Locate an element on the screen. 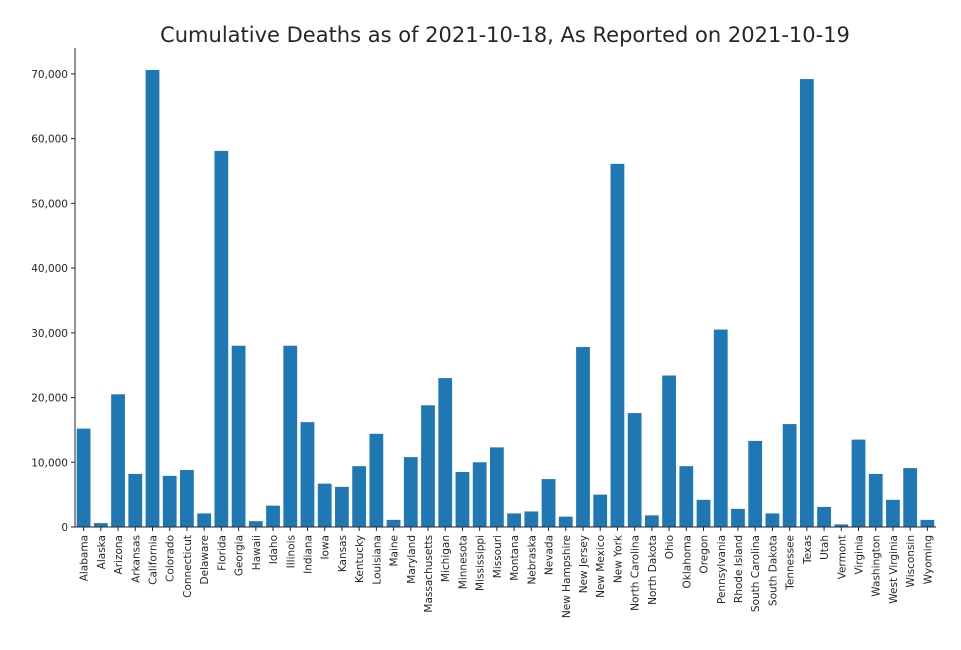 Image resolution: width=961 pixels, height=650 pixels. x-tick-label: Nevada is located at coordinates (550, 555).